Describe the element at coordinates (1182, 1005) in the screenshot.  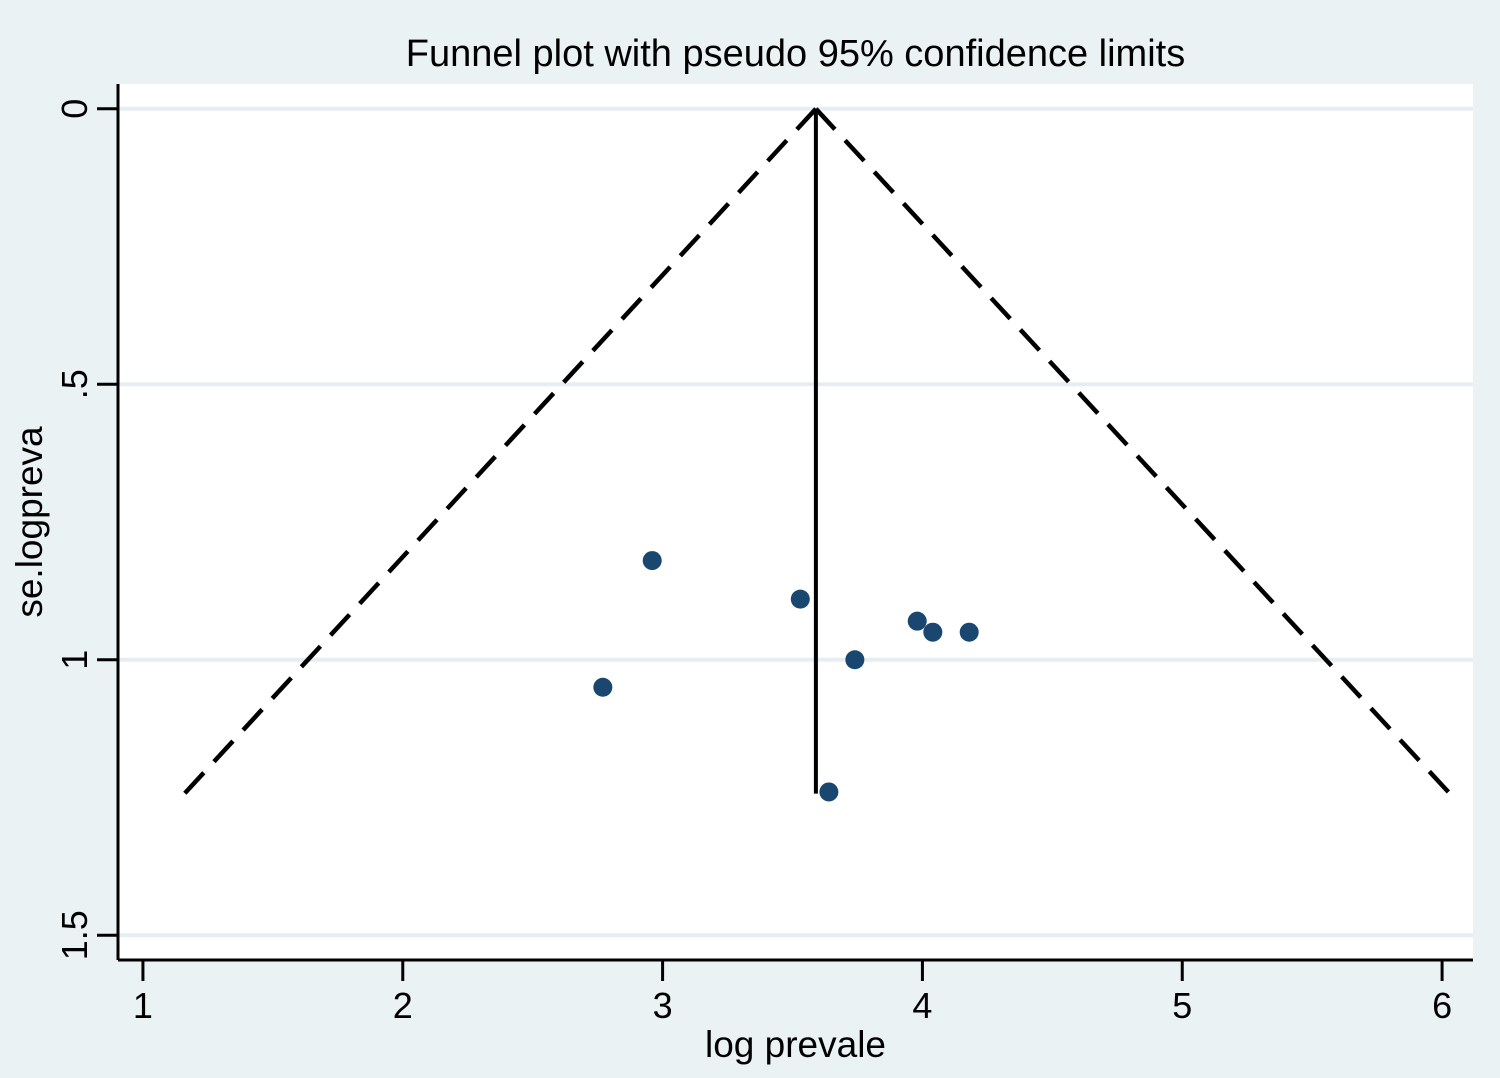
I see `x-tick-label: 5` at that location.